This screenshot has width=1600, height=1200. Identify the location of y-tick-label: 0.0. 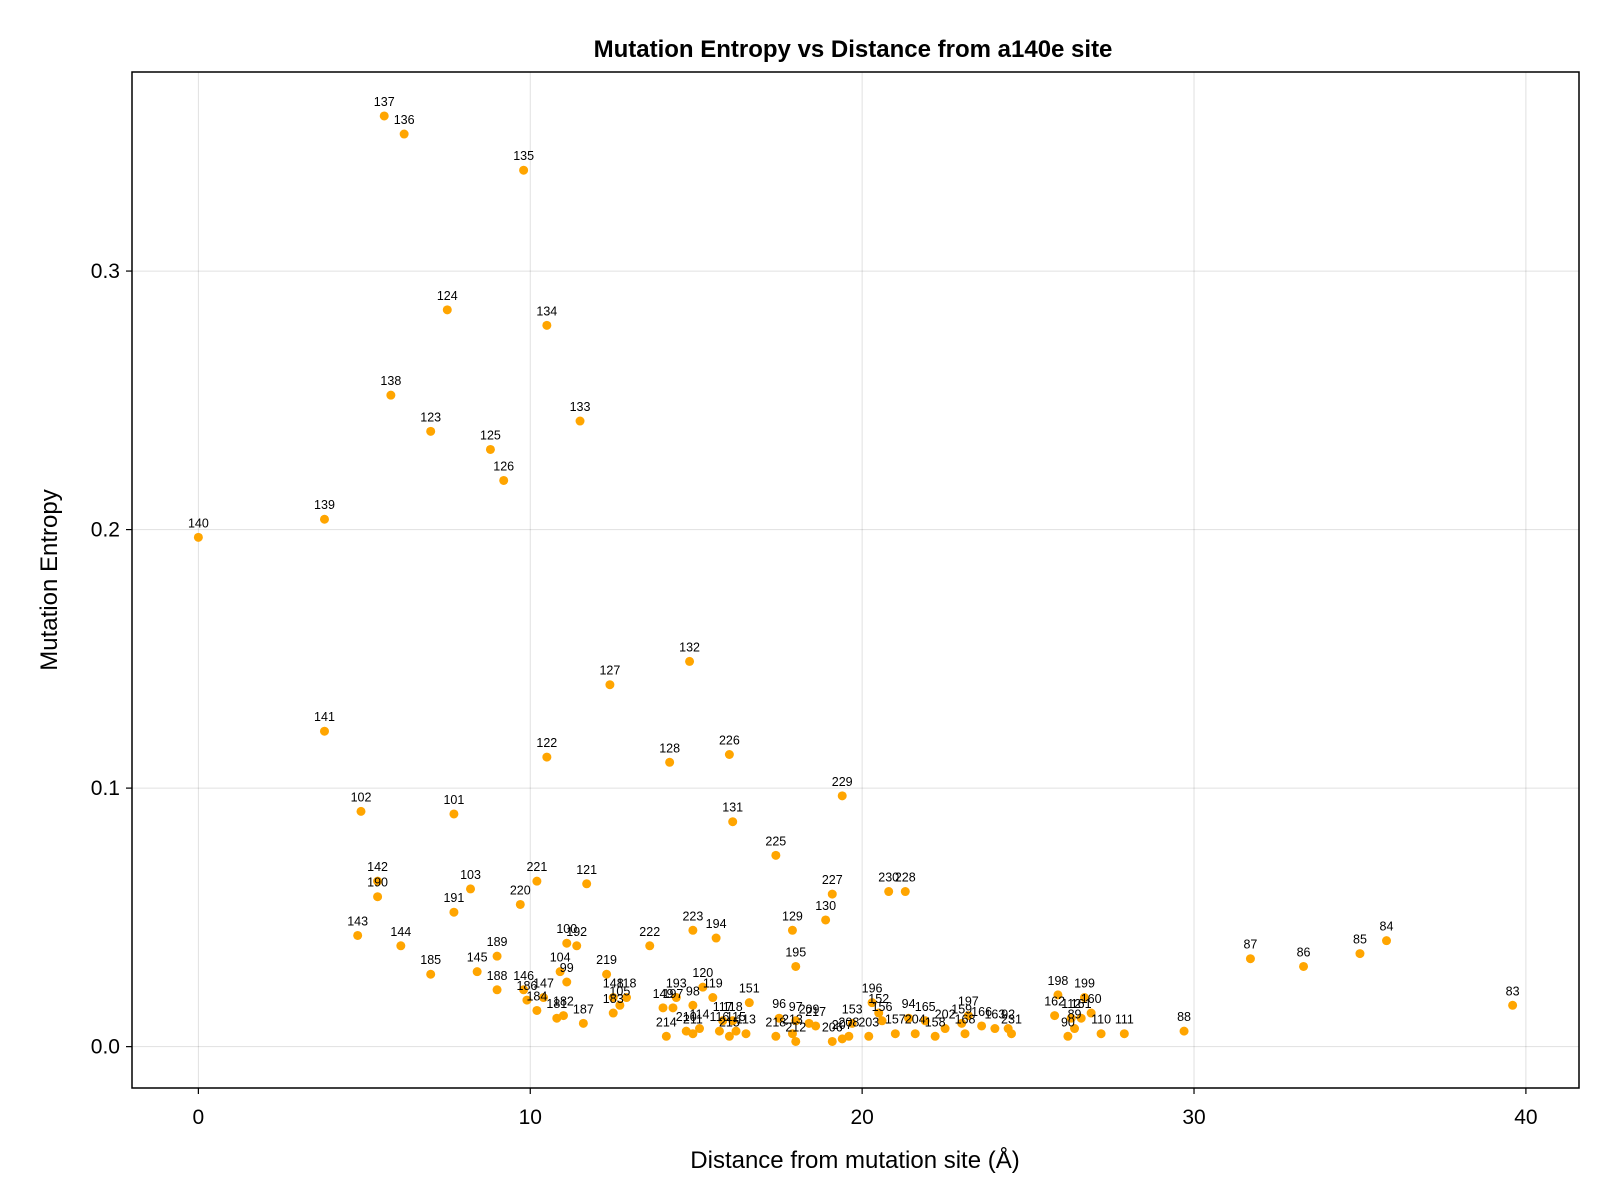
(105, 1047).